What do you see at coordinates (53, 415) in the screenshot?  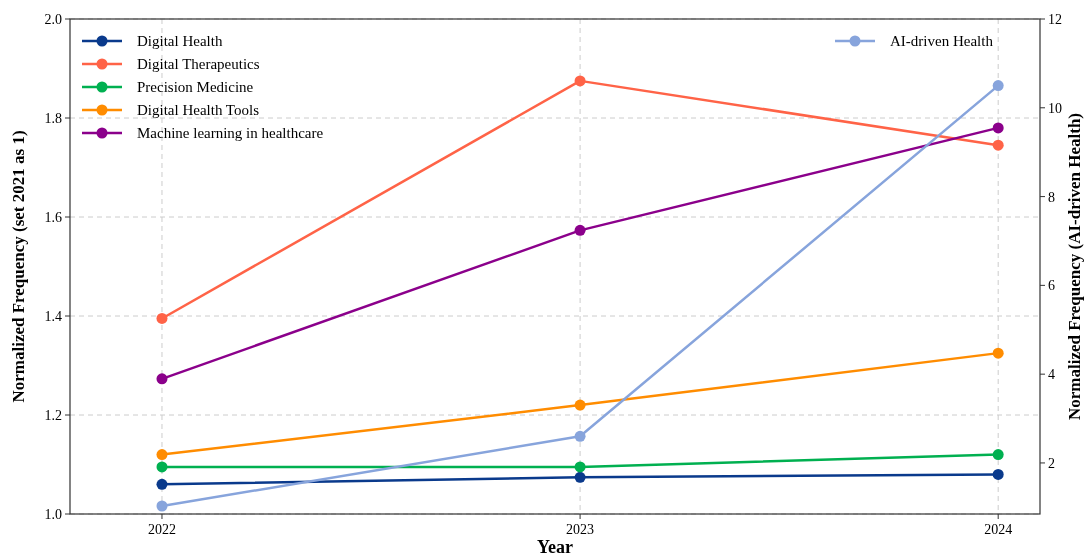 I see `y-tick-label: 1.2` at bounding box center [53, 415].